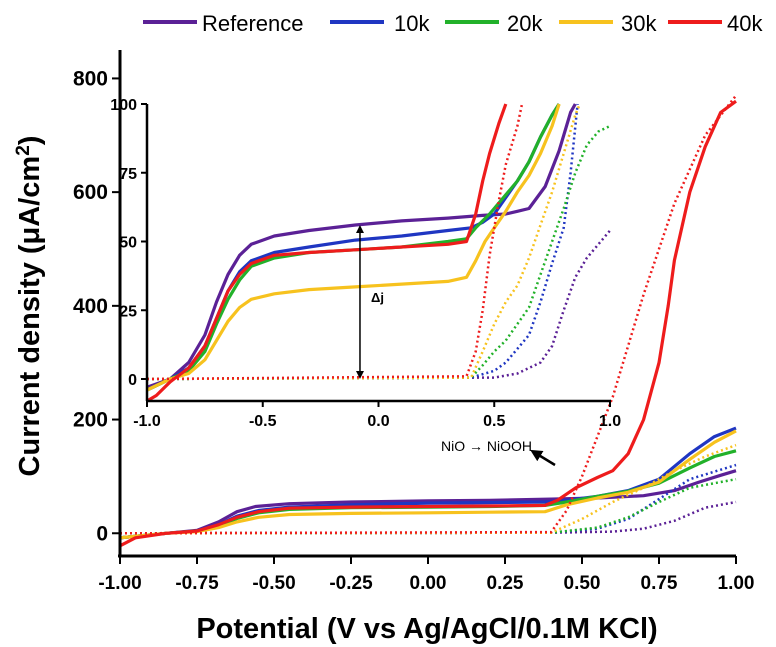 The height and width of the screenshot is (647, 776). Describe the element at coordinates (428, 504) in the screenshot. I see `main-line-reference` at that location.